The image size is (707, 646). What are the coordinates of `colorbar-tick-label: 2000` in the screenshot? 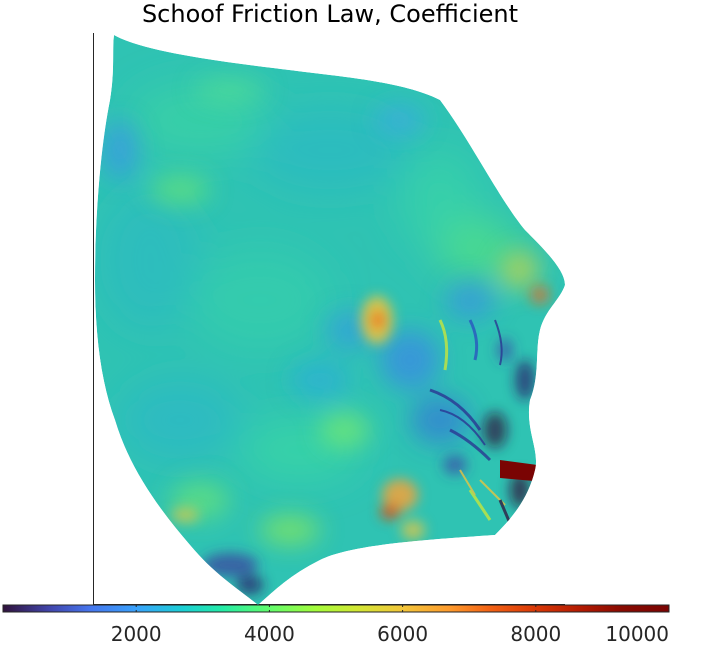 It's located at (136, 634).